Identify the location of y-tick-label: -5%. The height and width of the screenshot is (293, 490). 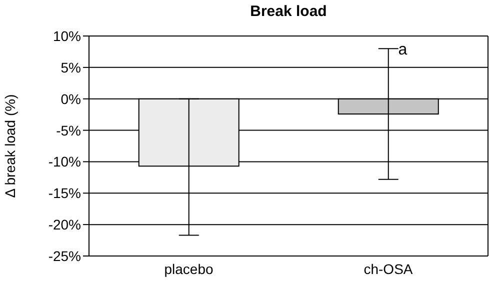
(68, 130).